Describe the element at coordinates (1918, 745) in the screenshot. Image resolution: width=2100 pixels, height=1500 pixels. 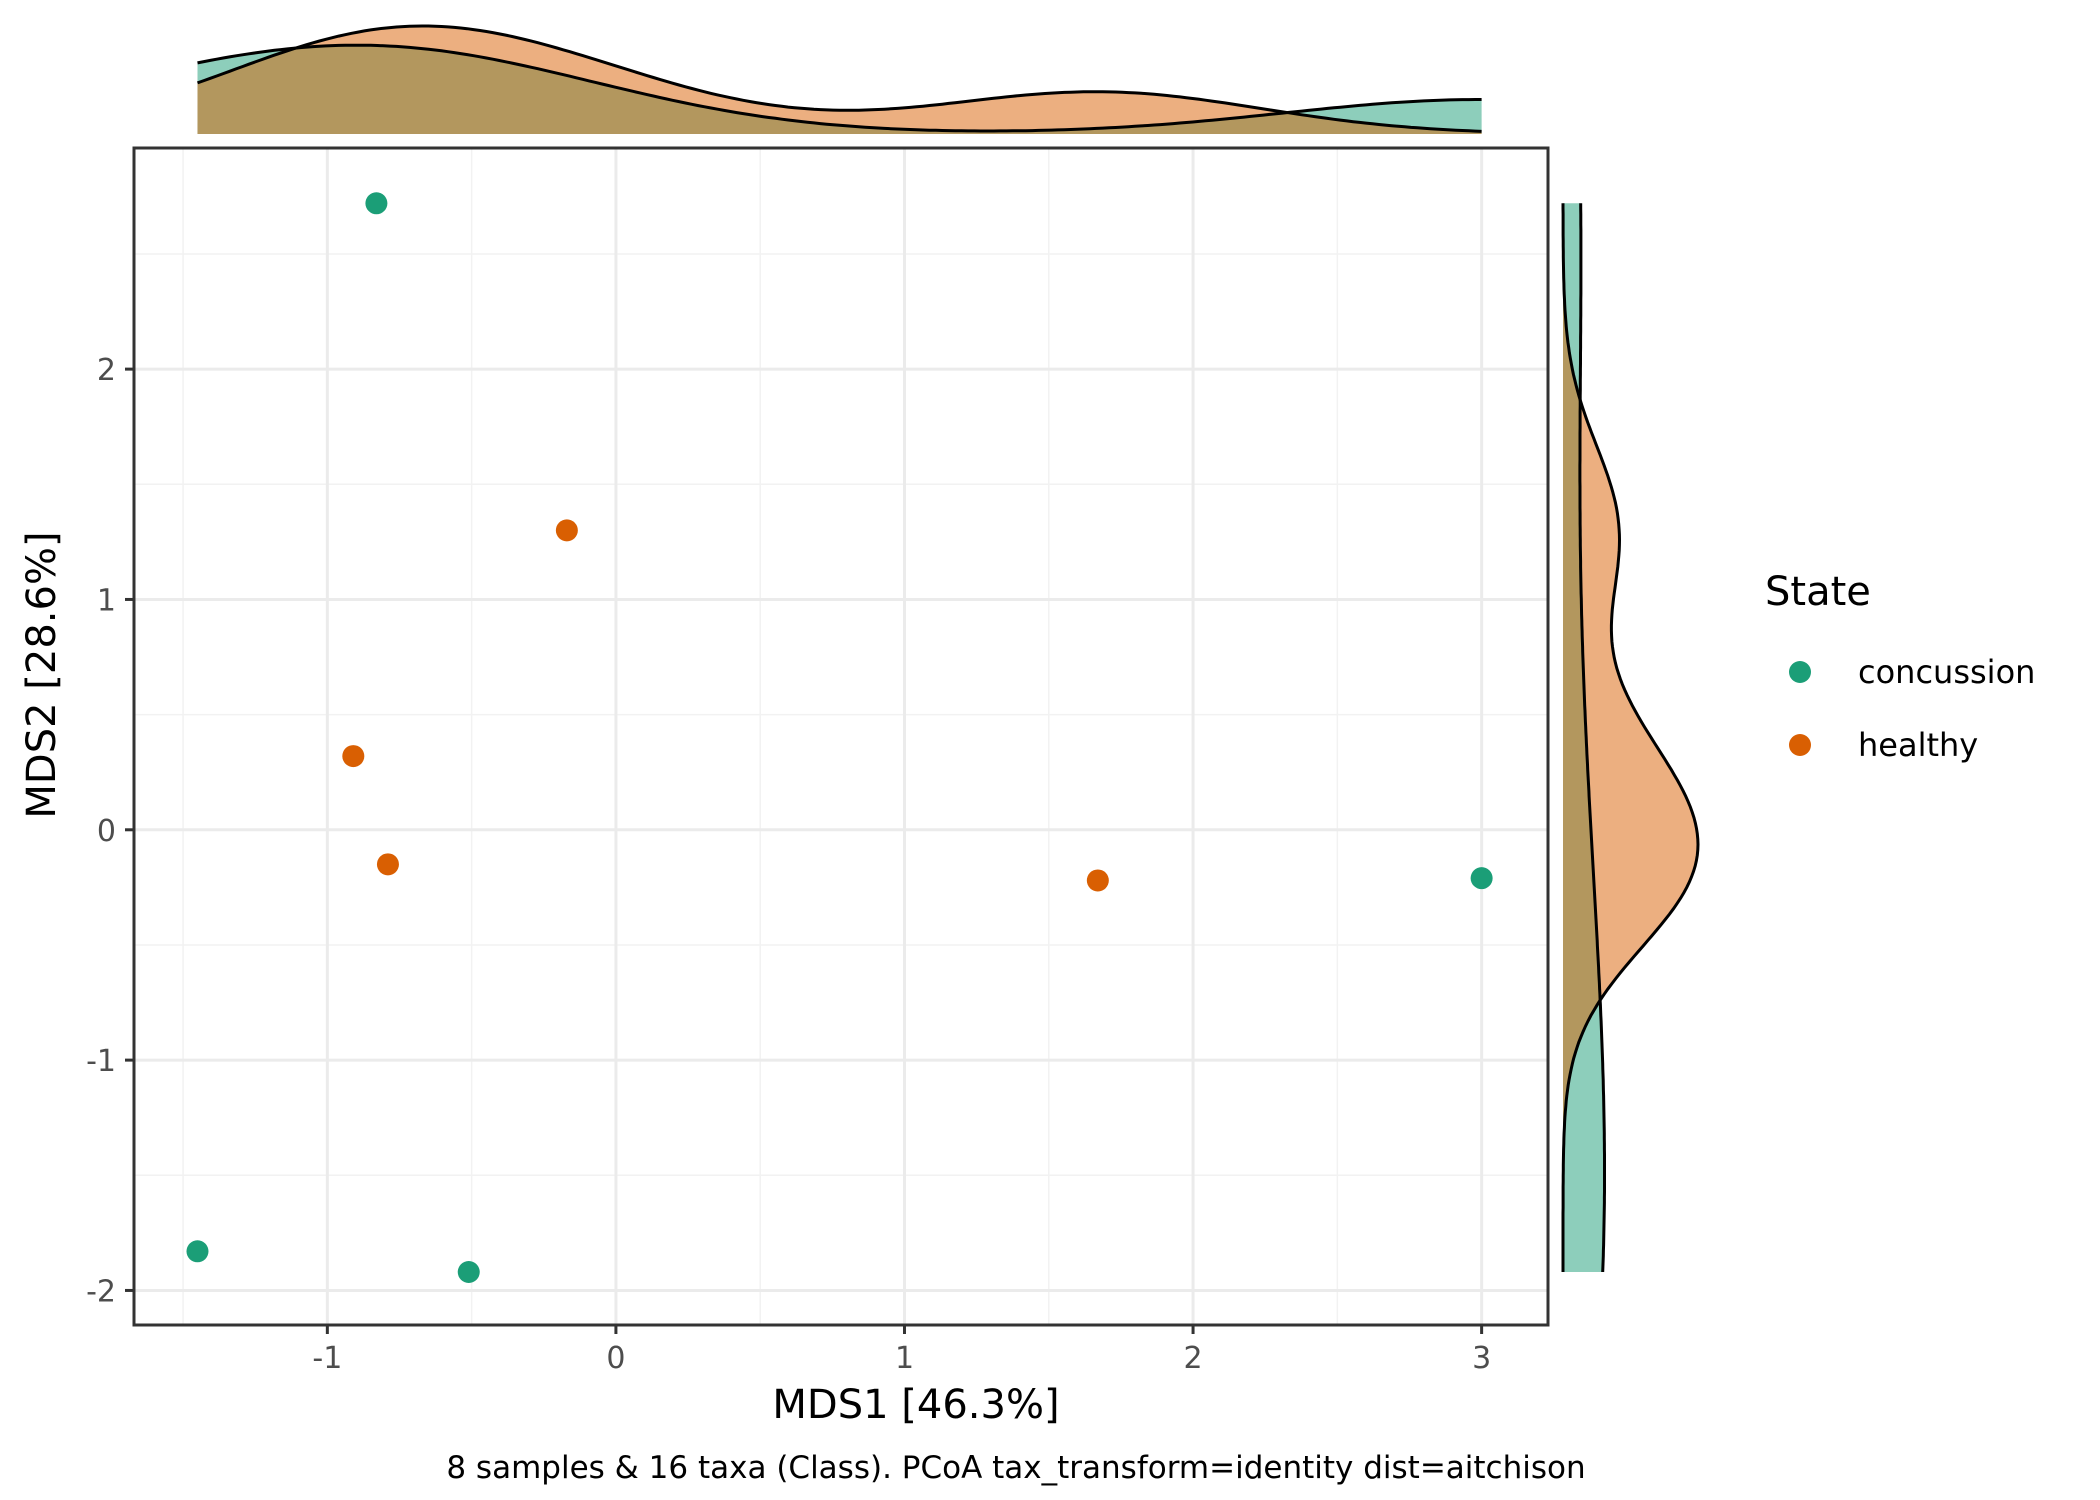
I see `legend-label-healthy: healthy` at that location.